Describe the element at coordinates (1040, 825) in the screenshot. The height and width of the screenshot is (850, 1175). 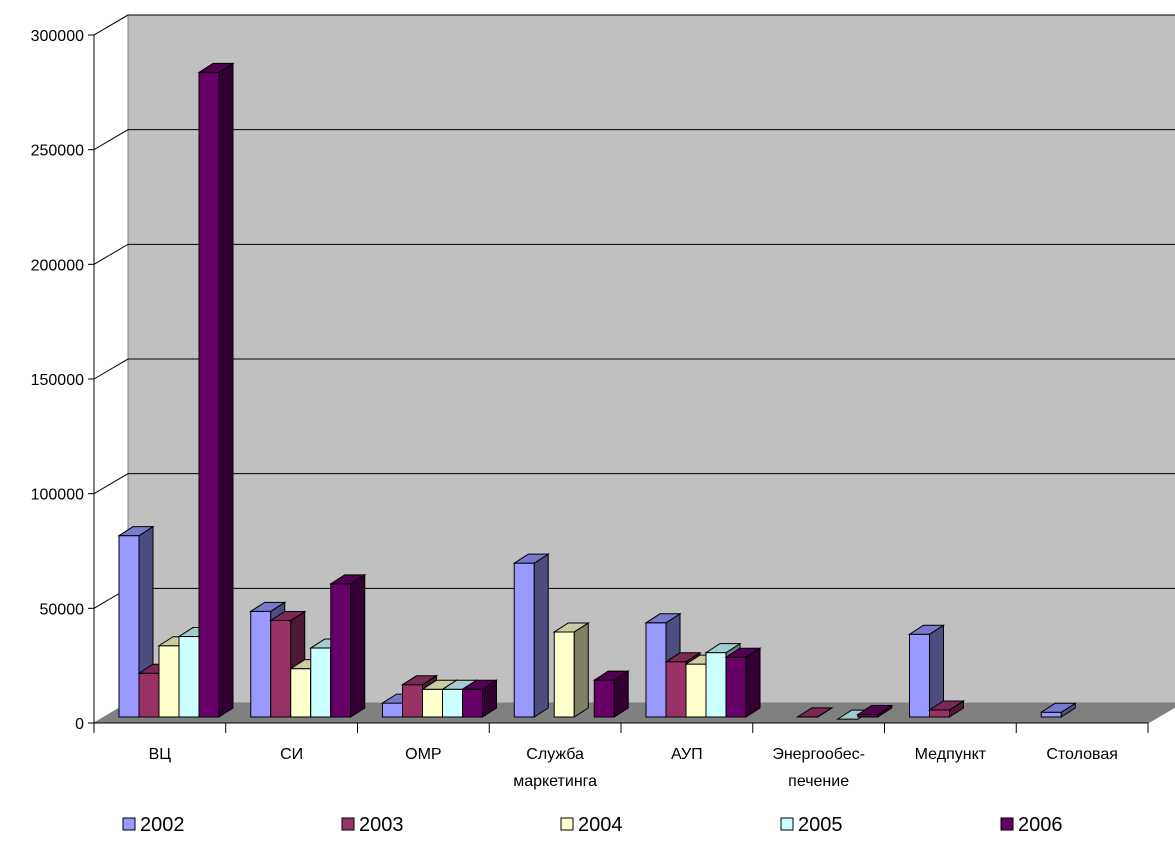
I see `legend-label: 2006` at that location.